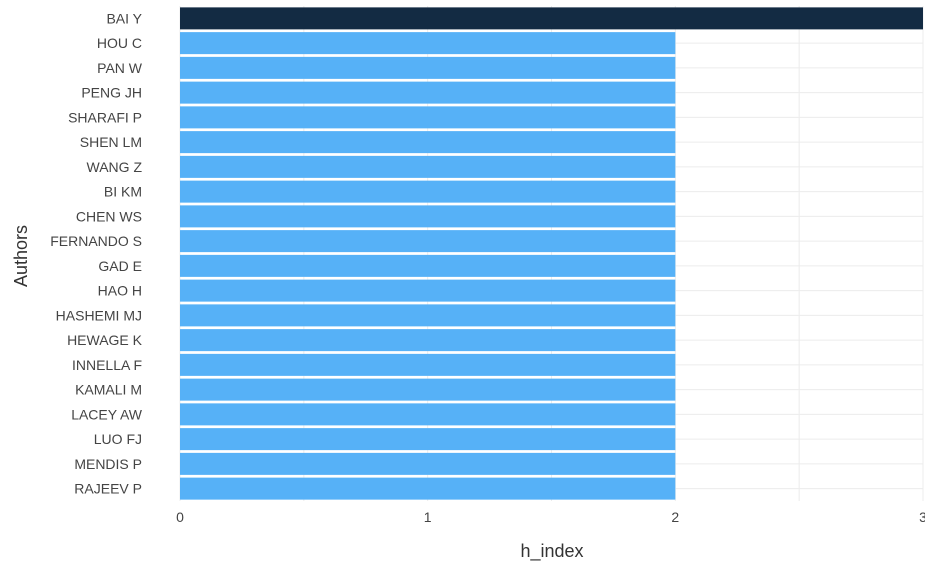  Describe the element at coordinates (120, 291) in the screenshot. I see `y-tick-label: HAO H` at that location.